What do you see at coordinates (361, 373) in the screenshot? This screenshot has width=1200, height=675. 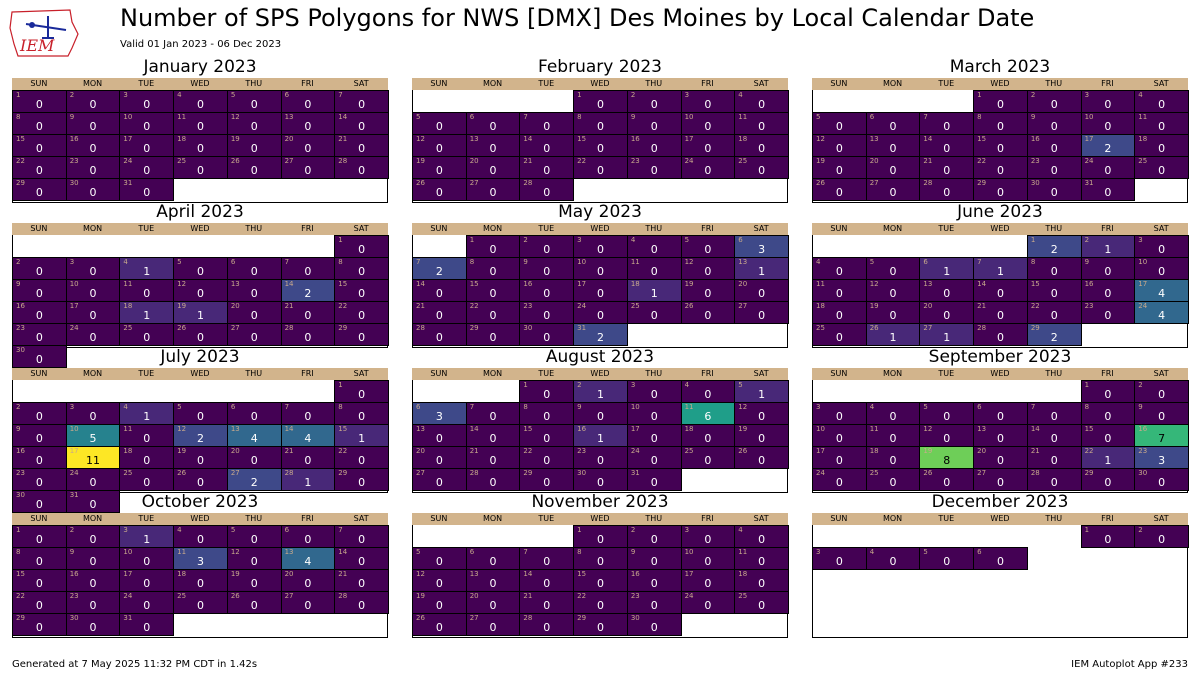 I see `weekday-label: SAT` at bounding box center [361, 373].